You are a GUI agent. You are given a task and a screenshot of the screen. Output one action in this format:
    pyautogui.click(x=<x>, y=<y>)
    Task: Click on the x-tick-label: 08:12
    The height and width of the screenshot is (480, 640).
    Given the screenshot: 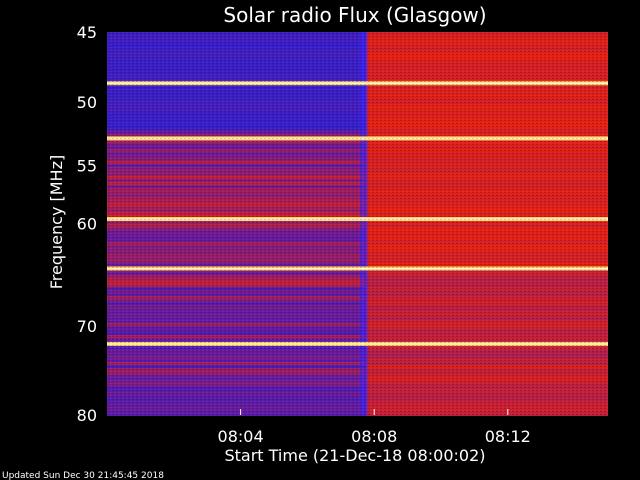 What is the action you would take?
    pyautogui.click(x=508, y=436)
    